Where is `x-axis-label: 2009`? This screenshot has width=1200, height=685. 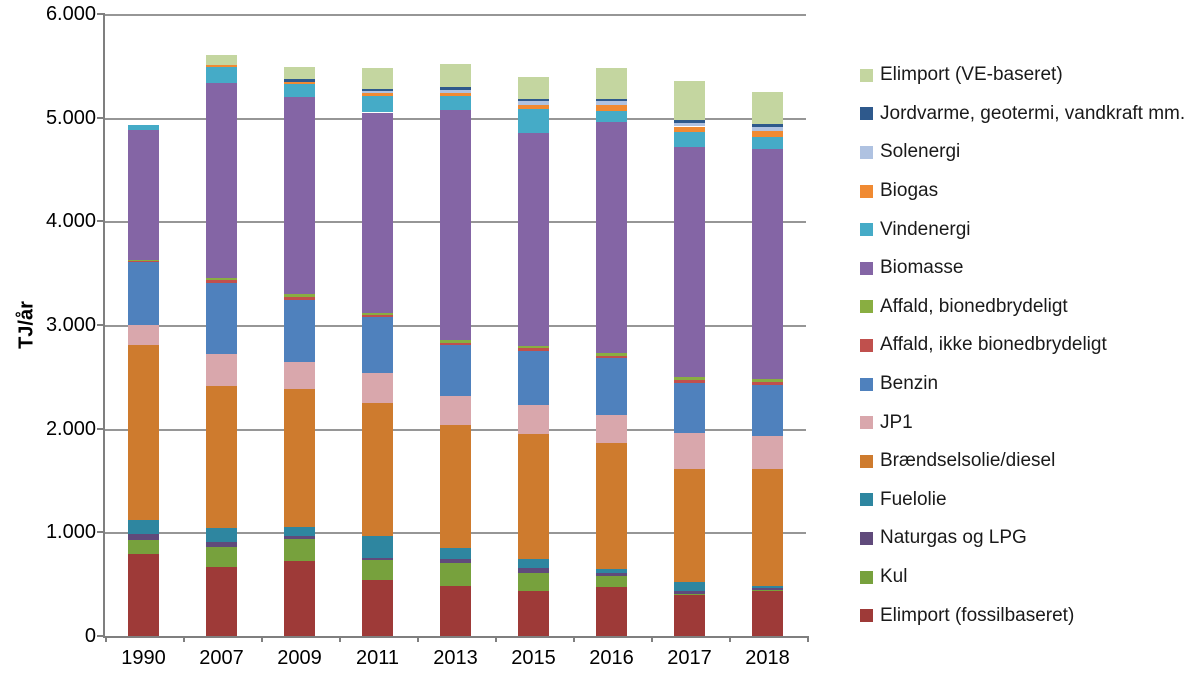
x-axis-label: 2009 is located at coordinates (299, 658).